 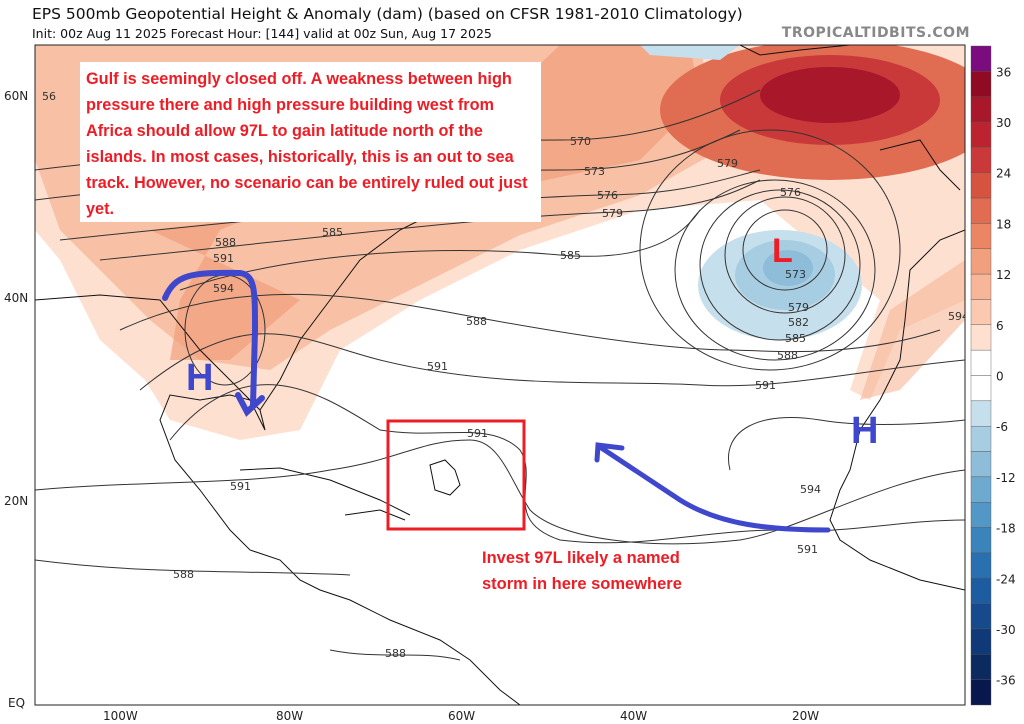 What do you see at coordinates (199, 378) in the screenshot?
I see `high-pressure-marker-west: H` at bounding box center [199, 378].